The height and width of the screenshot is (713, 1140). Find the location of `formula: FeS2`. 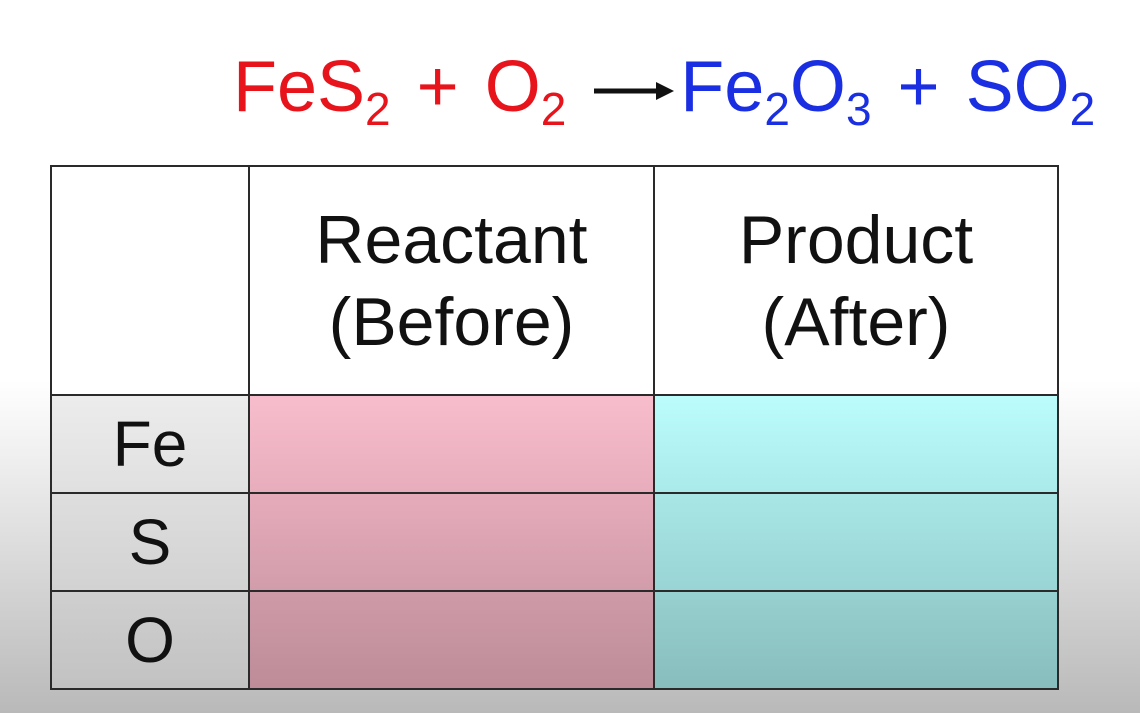

formula: FeS2 is located at coordinates (312, 91).